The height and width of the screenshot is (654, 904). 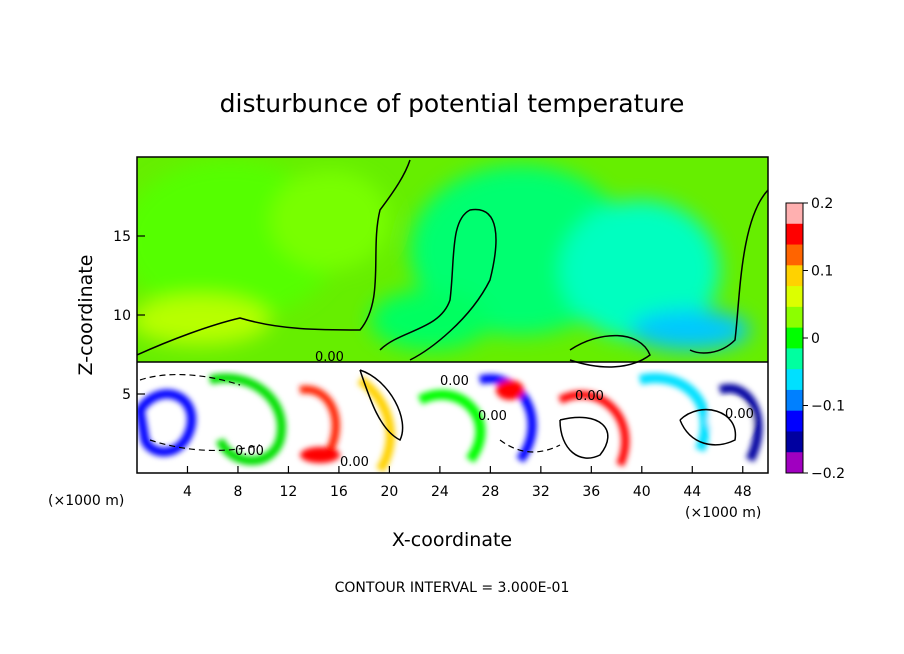 I want to click on contour-lines-dashed, so click(x=350, y=413).